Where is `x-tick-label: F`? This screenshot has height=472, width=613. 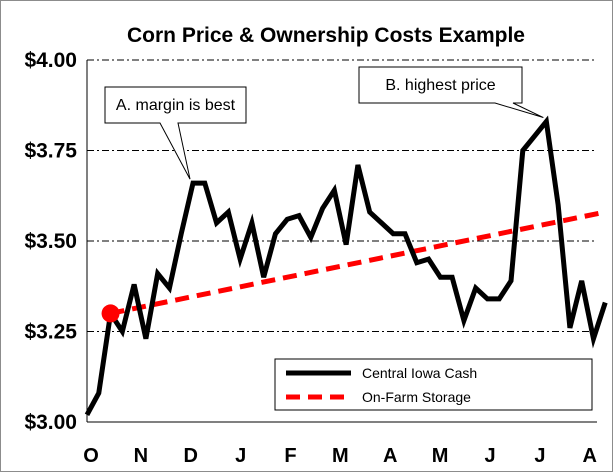
x-tick-label: F is located at coordinates (290, 456).